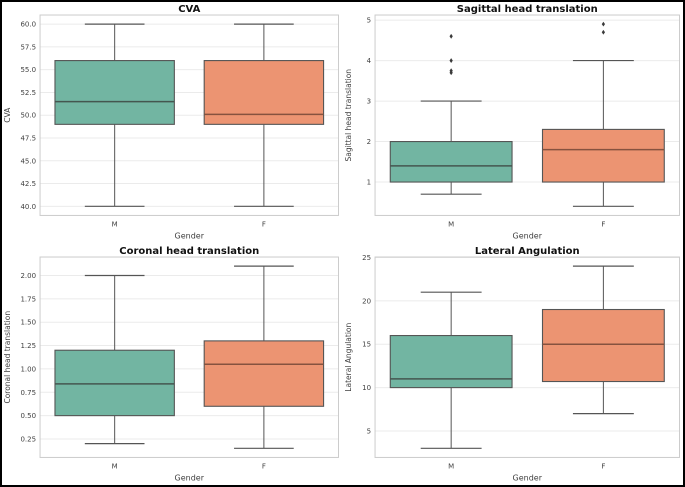  What do you see at coordinates (7, 115) in the screenshot?
I see `y-axis-label: CVA` at bounding box center [7, 115].